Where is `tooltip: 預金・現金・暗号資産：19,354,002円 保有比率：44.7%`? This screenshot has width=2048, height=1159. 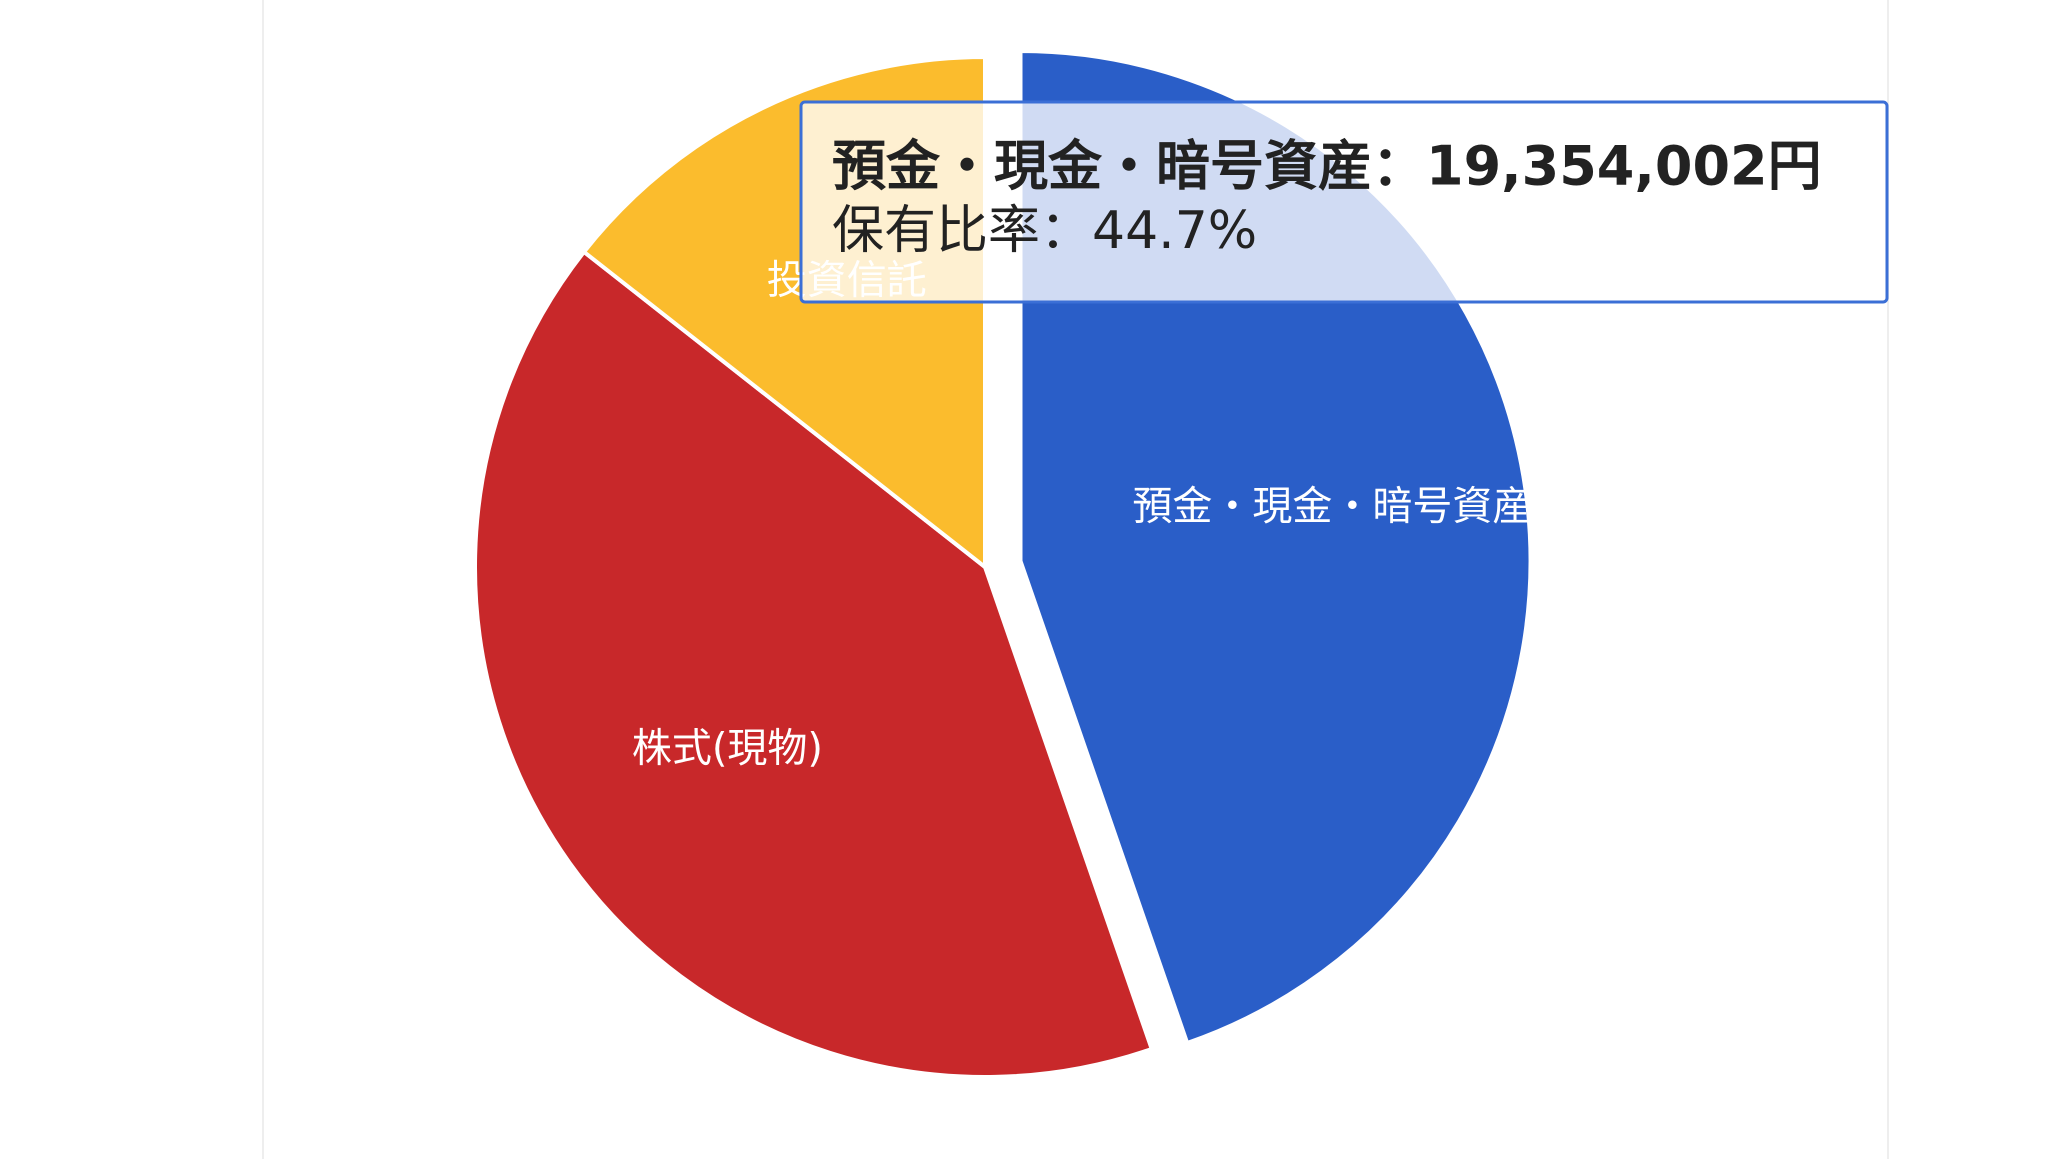
tooltip: 預金・現金・暗号資産：19,354,002円 保有比率：44.7% is located at coordinates (1344, 202).